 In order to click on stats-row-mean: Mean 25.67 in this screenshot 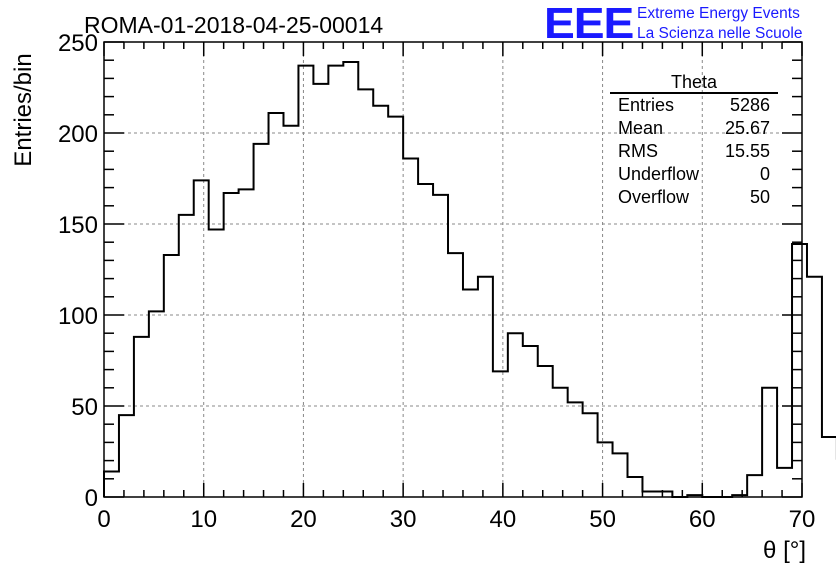, I will do `click(694, 128)`.